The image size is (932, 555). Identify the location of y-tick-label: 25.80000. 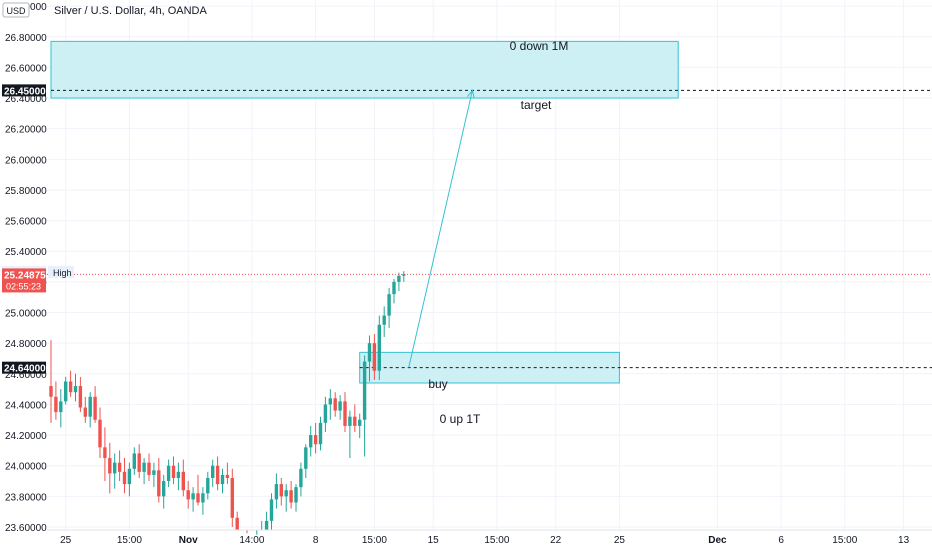
(26, 191).